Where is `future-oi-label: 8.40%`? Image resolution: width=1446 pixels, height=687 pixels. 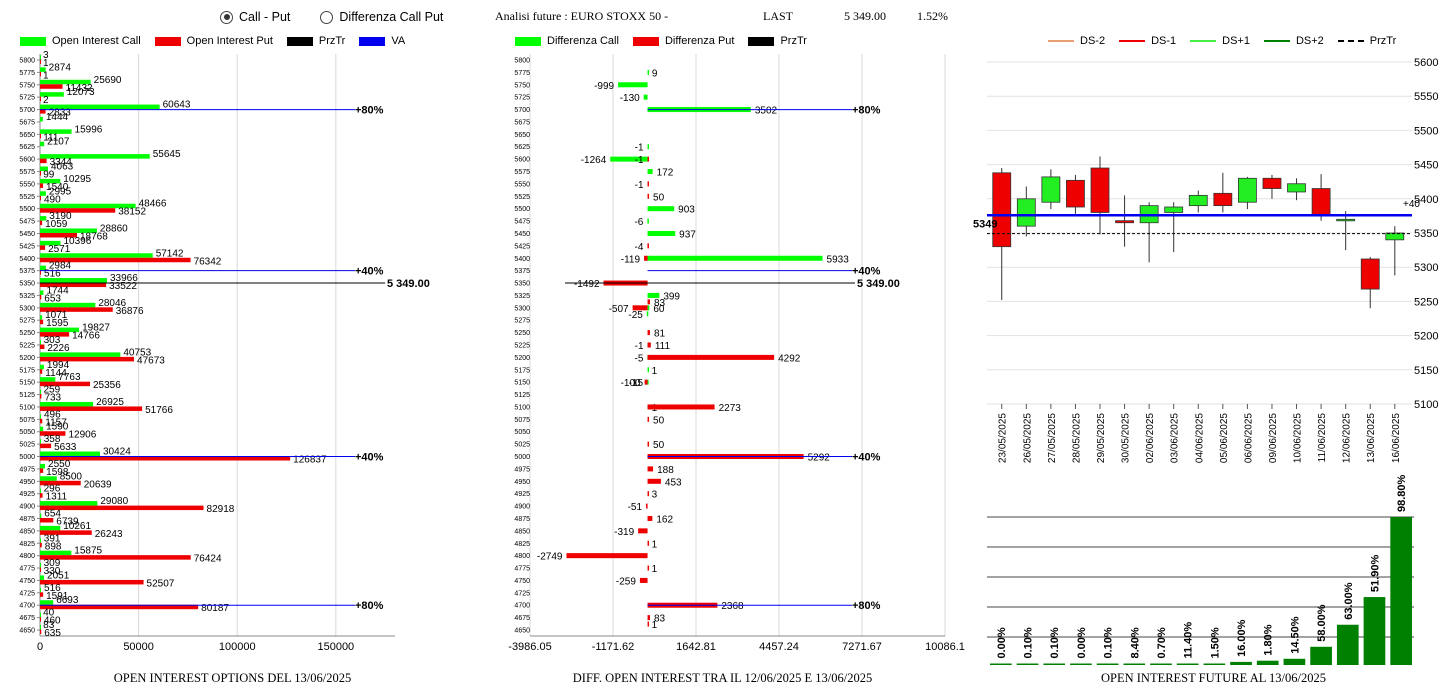 future-oi-label: 8.40% is located at coordinates (1135, 642).